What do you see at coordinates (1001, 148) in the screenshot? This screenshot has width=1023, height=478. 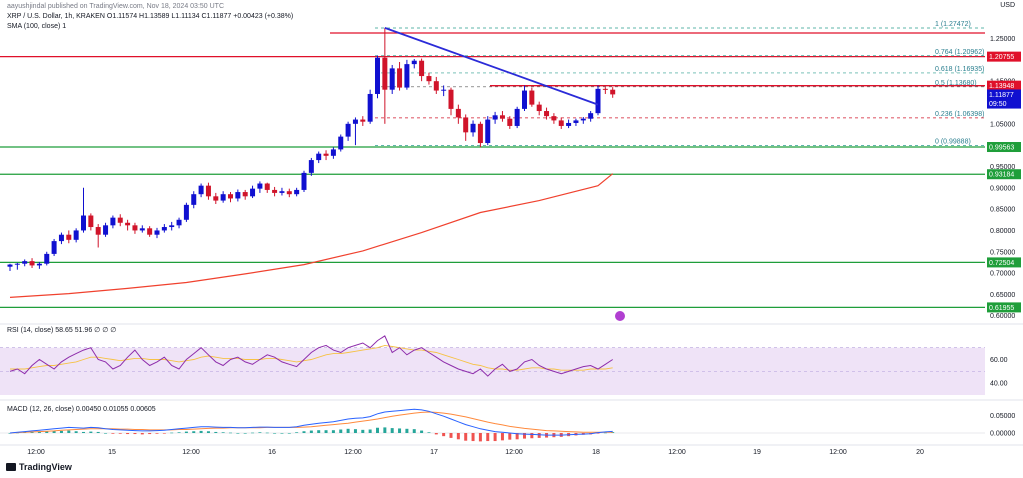 I see `price-tag-label: 0.99563` at bounding box center [1001, 148].